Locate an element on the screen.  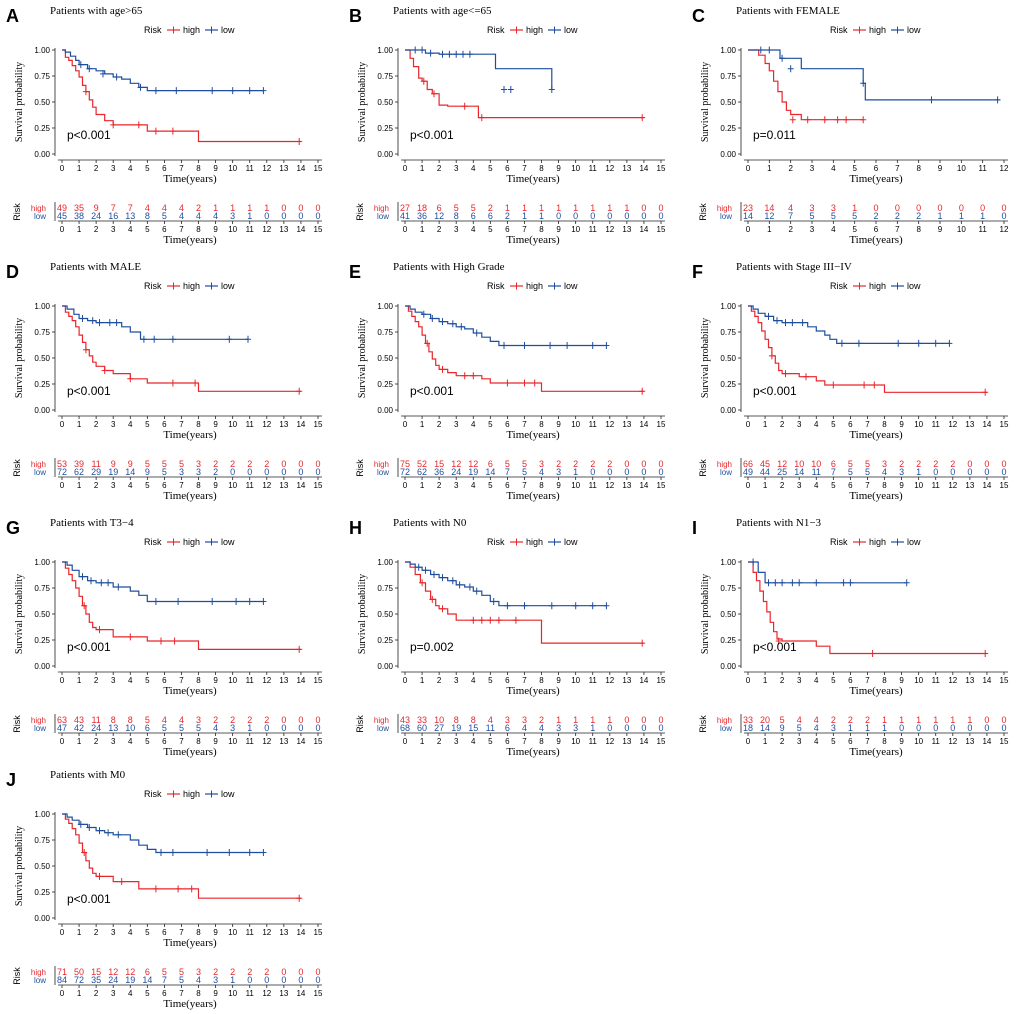
risk-count-high: 4 is located at coordinates (164, 720).